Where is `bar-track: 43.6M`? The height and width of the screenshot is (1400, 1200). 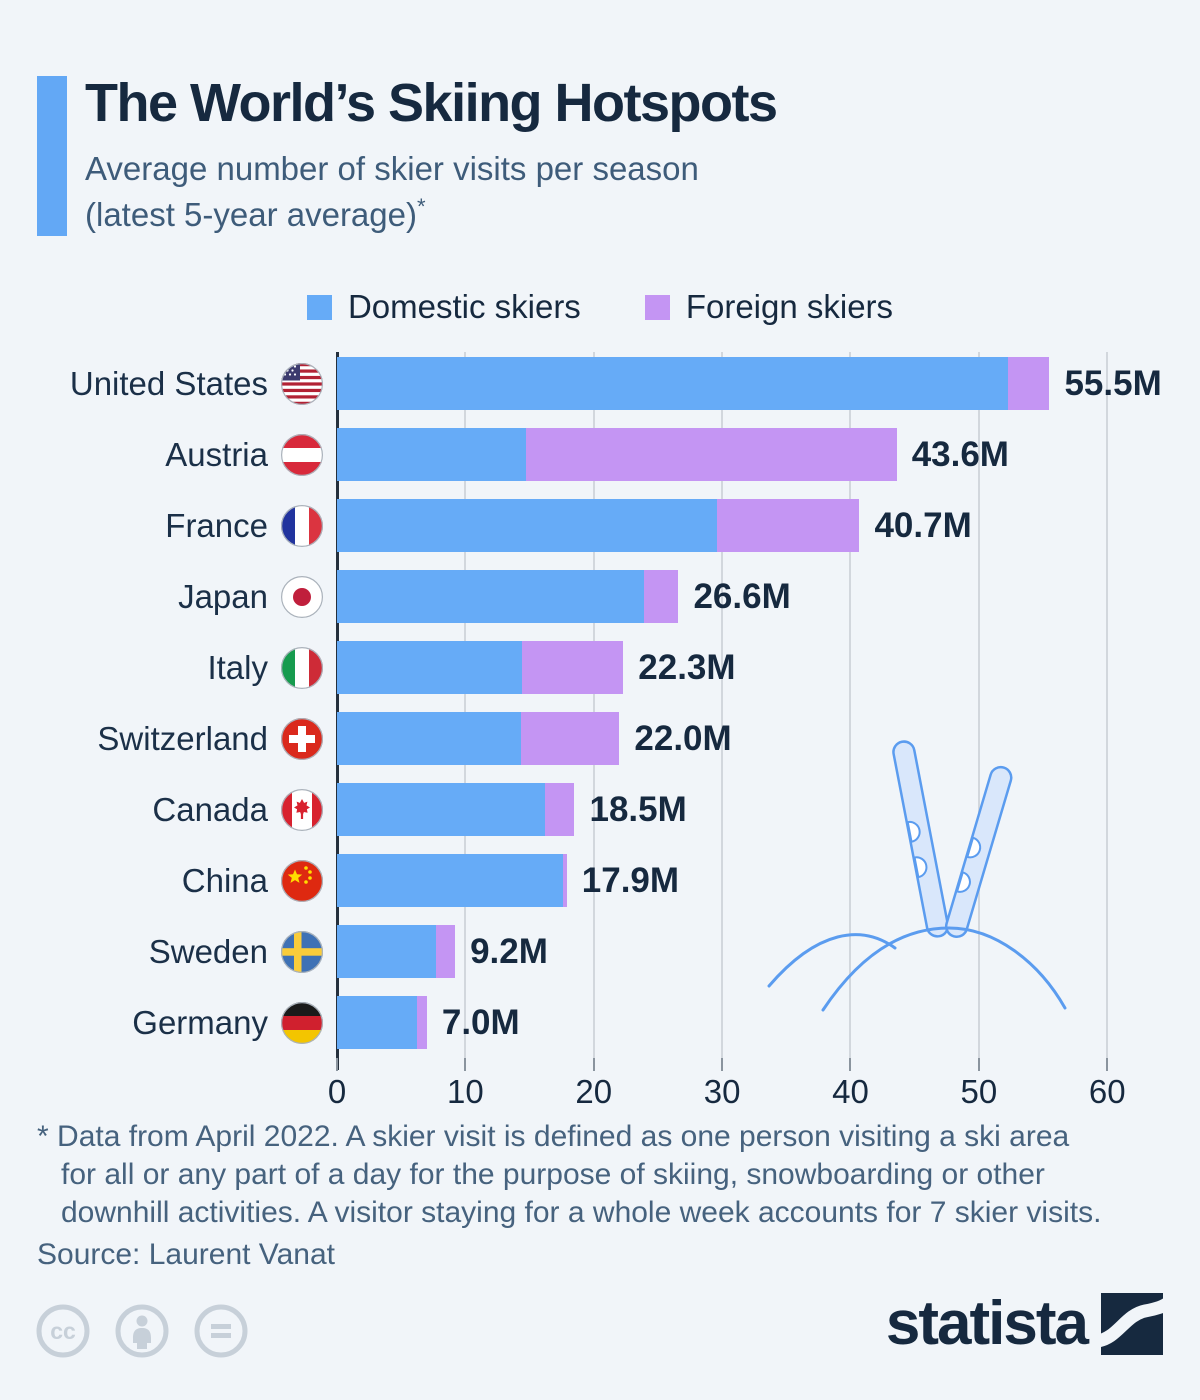 bar-track: 43.6M is located at coordinates (751, 454).